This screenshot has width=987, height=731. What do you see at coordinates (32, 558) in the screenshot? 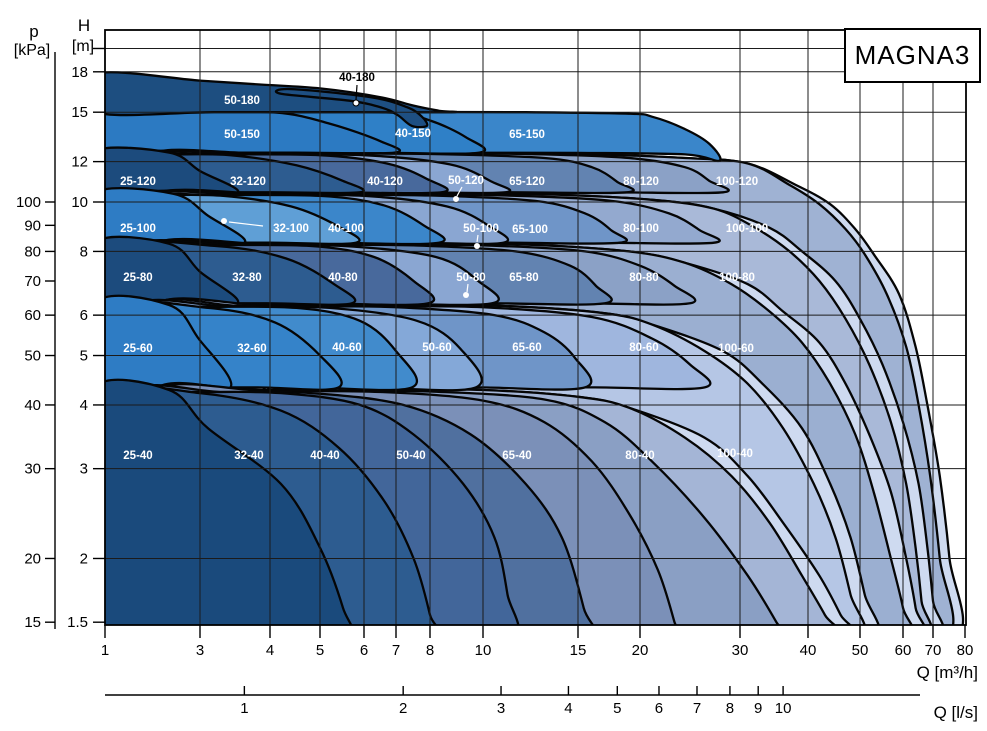
I see `p-tick-label: 20` at bounding box center [32, 558].